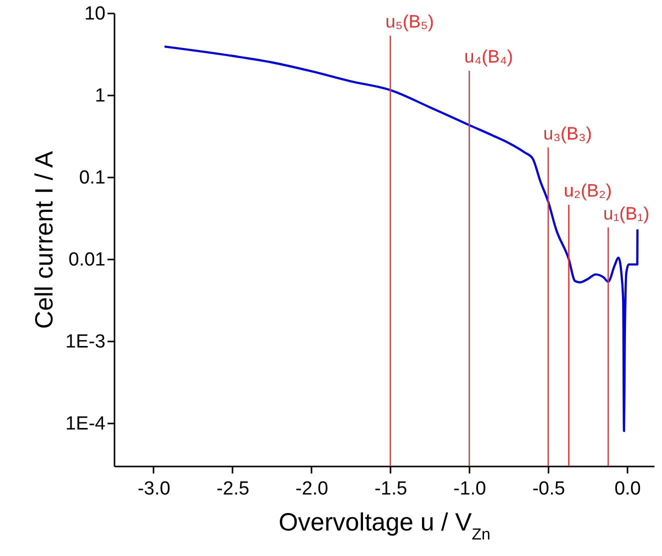 The image size is (662, 556). What do you see at coordinates (626, 213) in the screenshot?
I see `ref-line-label: u₁(B₁)` at bounding box center [626, 213].